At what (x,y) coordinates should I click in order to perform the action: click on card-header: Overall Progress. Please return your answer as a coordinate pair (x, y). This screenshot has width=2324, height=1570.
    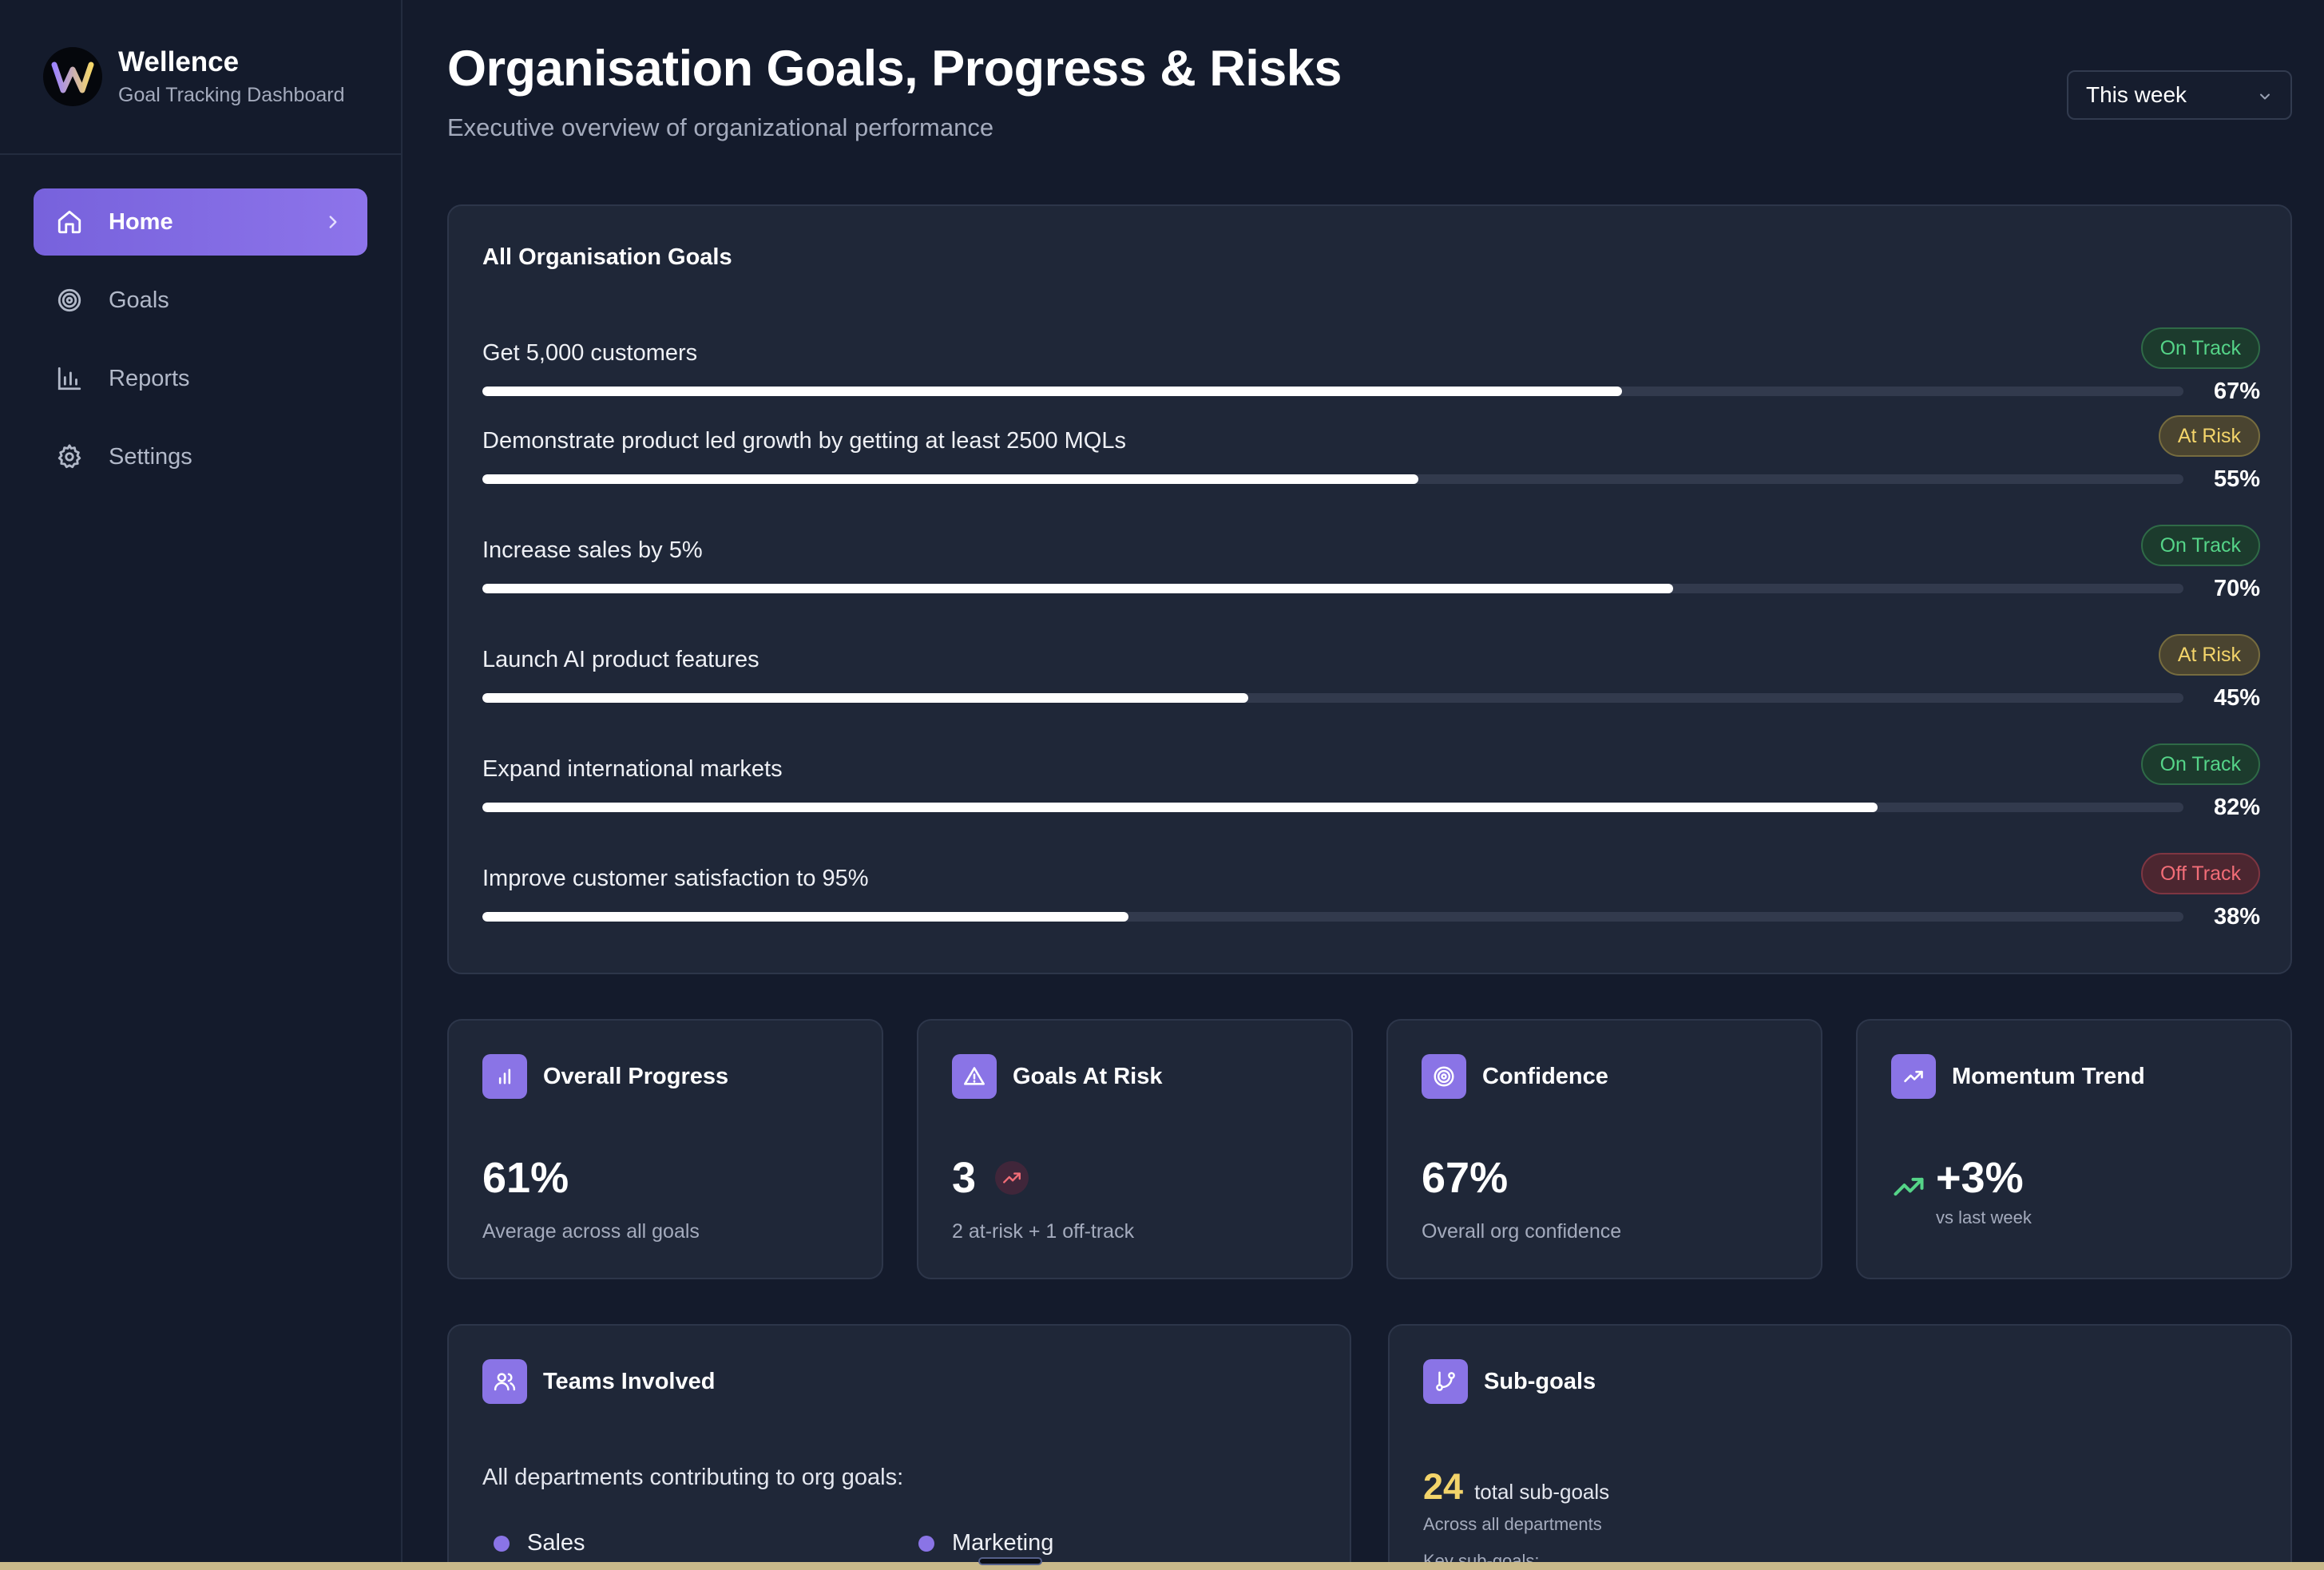
    Looking at the image, I should click on (605, 1076).